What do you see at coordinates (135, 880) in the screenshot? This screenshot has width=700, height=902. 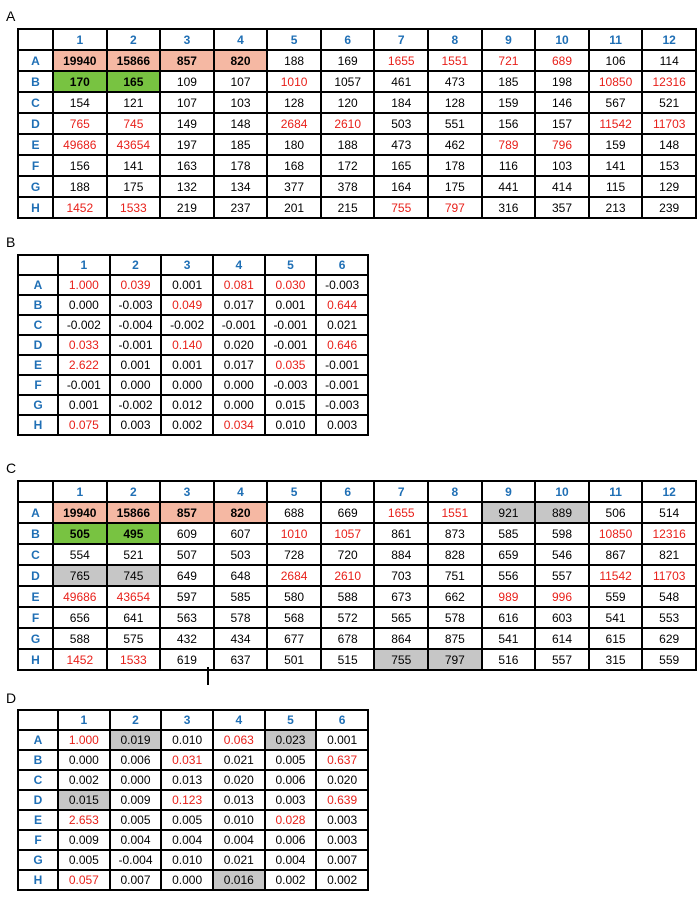 I see `well-cell: 0.007` at bounding box center [135, 880].